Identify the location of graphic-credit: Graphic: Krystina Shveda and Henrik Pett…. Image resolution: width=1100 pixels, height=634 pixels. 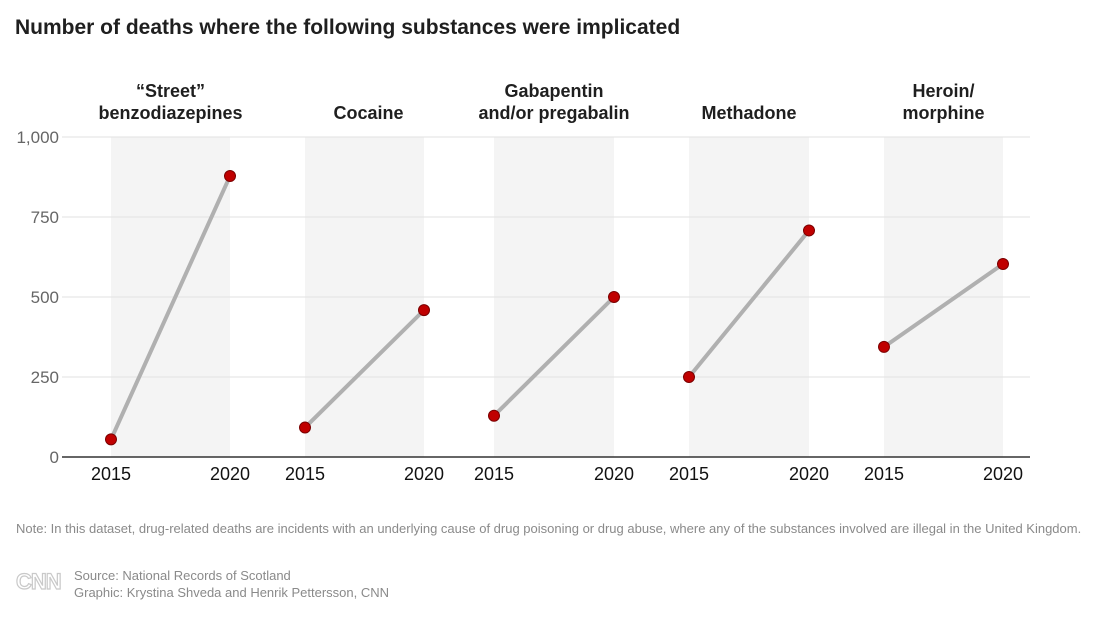
(232, 592).